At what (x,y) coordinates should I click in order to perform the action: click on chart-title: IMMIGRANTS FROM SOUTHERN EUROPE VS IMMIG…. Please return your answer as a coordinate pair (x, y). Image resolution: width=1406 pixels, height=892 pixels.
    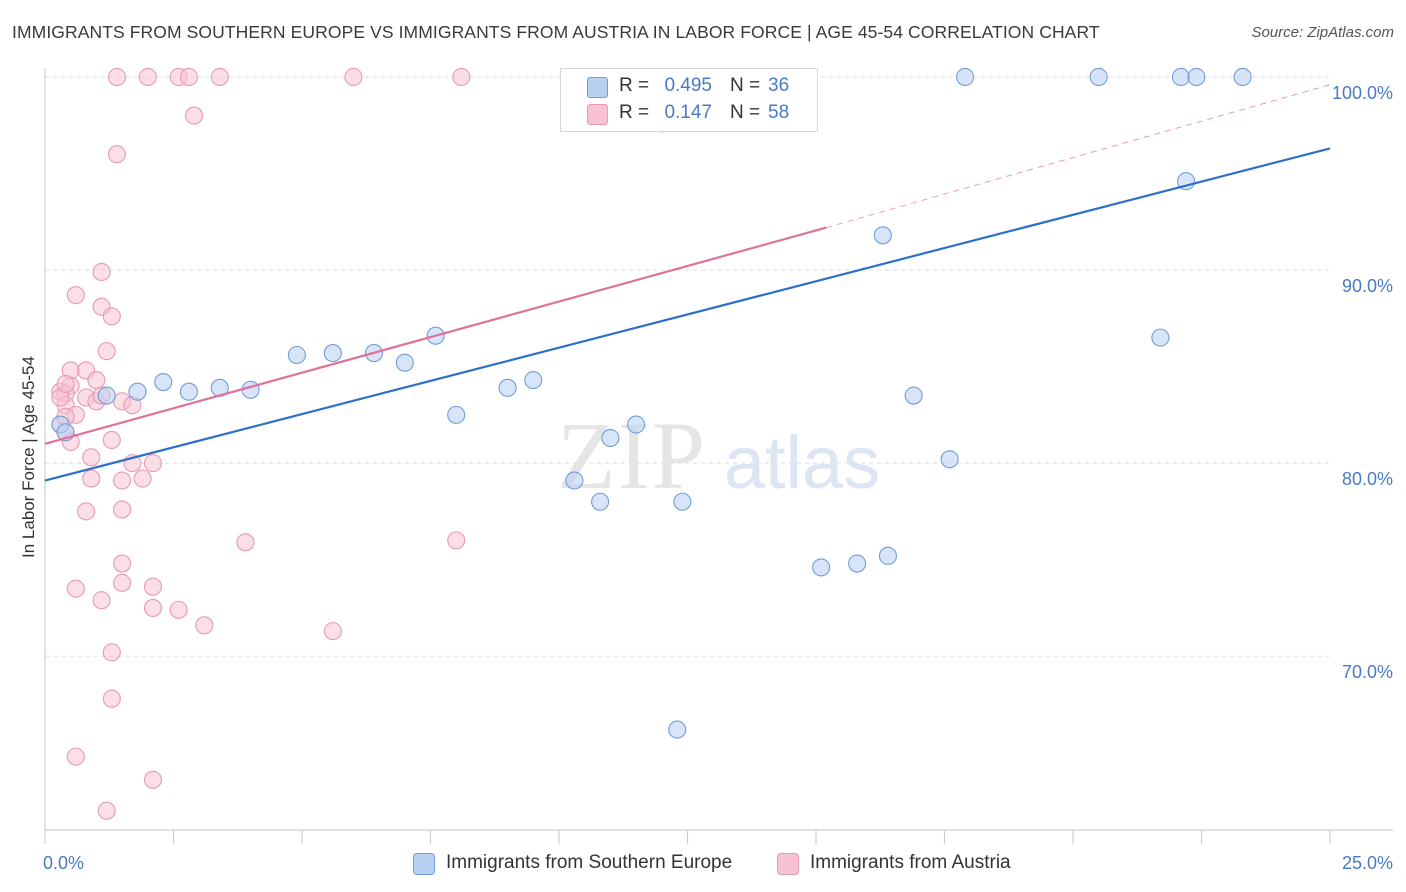
    Looking at the image, I should click on (556, 32).